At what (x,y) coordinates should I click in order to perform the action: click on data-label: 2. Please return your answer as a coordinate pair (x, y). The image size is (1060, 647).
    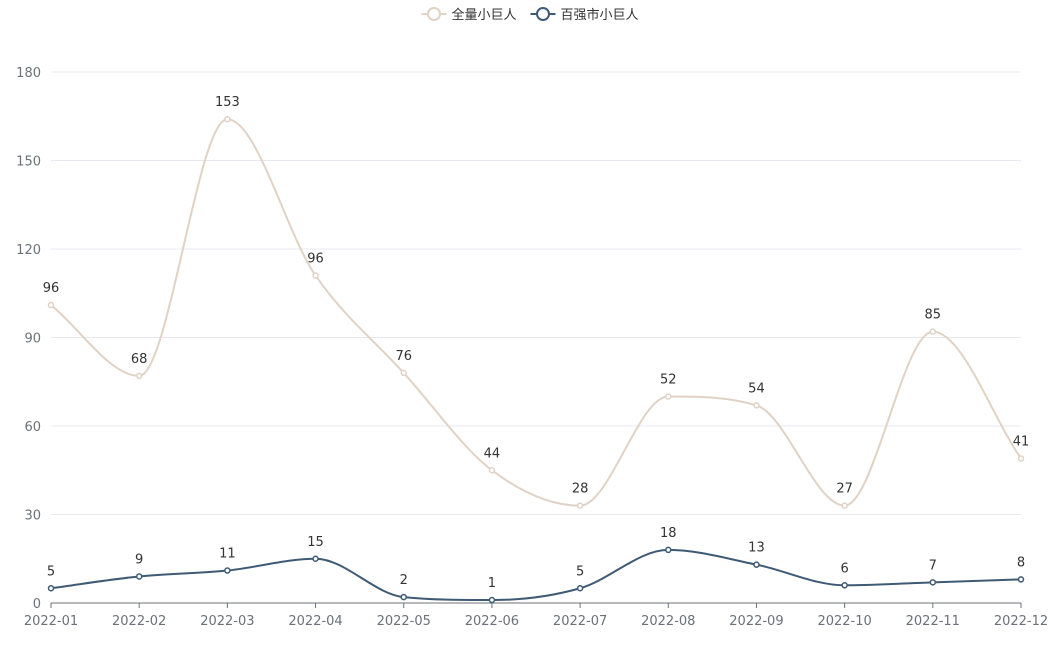
    Looking at the image, I should click on (404, 580).